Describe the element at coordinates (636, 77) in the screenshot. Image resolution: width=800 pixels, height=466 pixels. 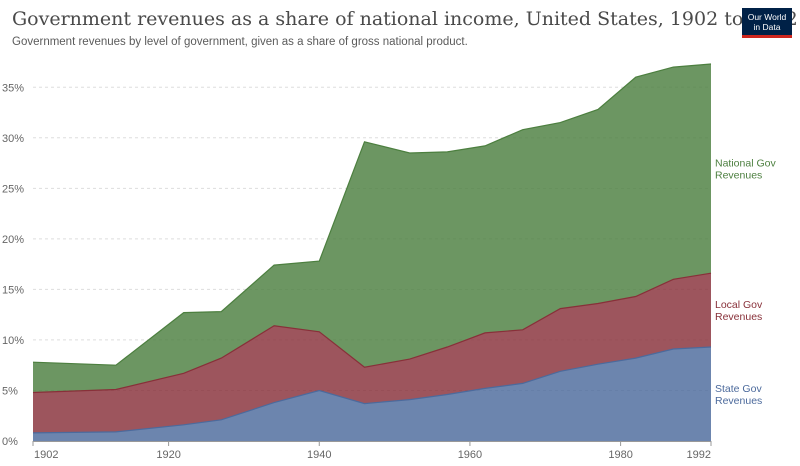
I see `data-point-2-1982` at that location.